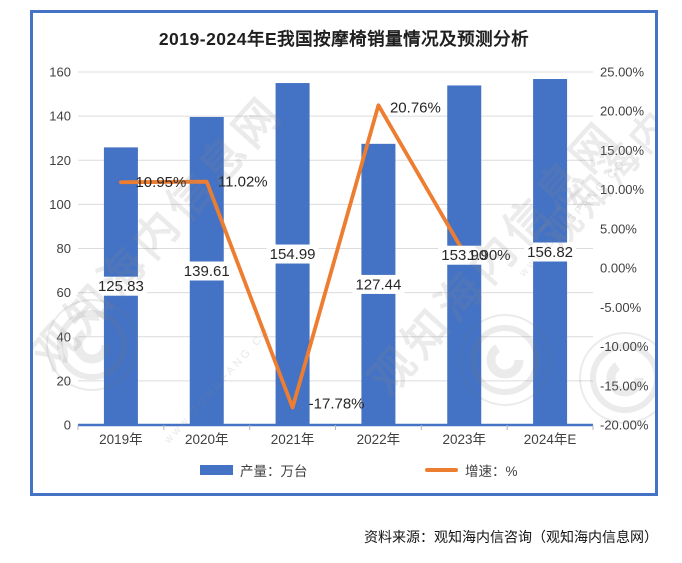  Describe the element at coordinates (160, 182) in the screenshot. I see `growth-value-label: 10.95%` at that location.